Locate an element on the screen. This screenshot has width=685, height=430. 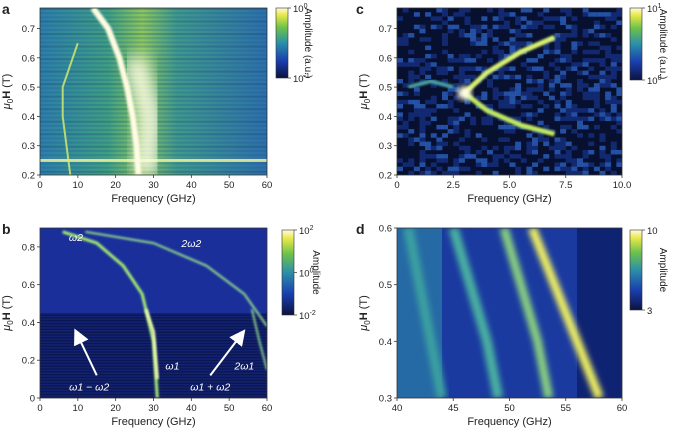
colorbar-tick-label: 10¹ is located at coordinates (654, 9).